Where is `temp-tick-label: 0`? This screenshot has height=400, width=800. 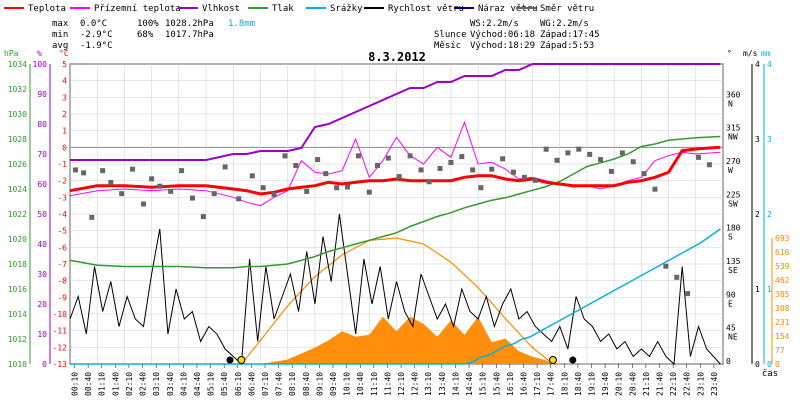 temp-tick-label: 0 is located at coordinates (64, 147).